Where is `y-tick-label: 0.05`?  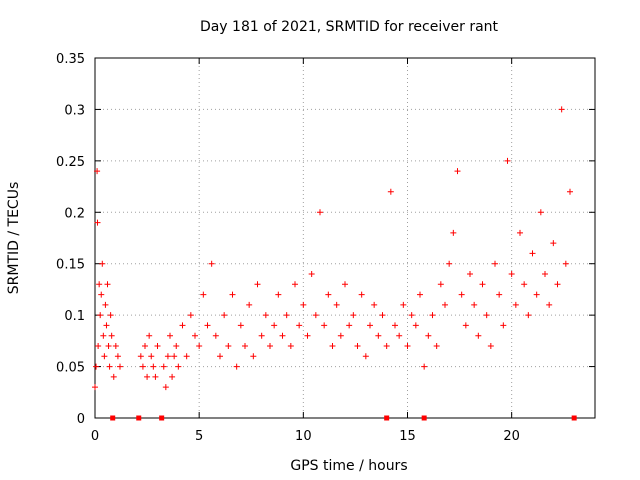 y-tick-label: 0.05 is located at coordinates (70, 368).